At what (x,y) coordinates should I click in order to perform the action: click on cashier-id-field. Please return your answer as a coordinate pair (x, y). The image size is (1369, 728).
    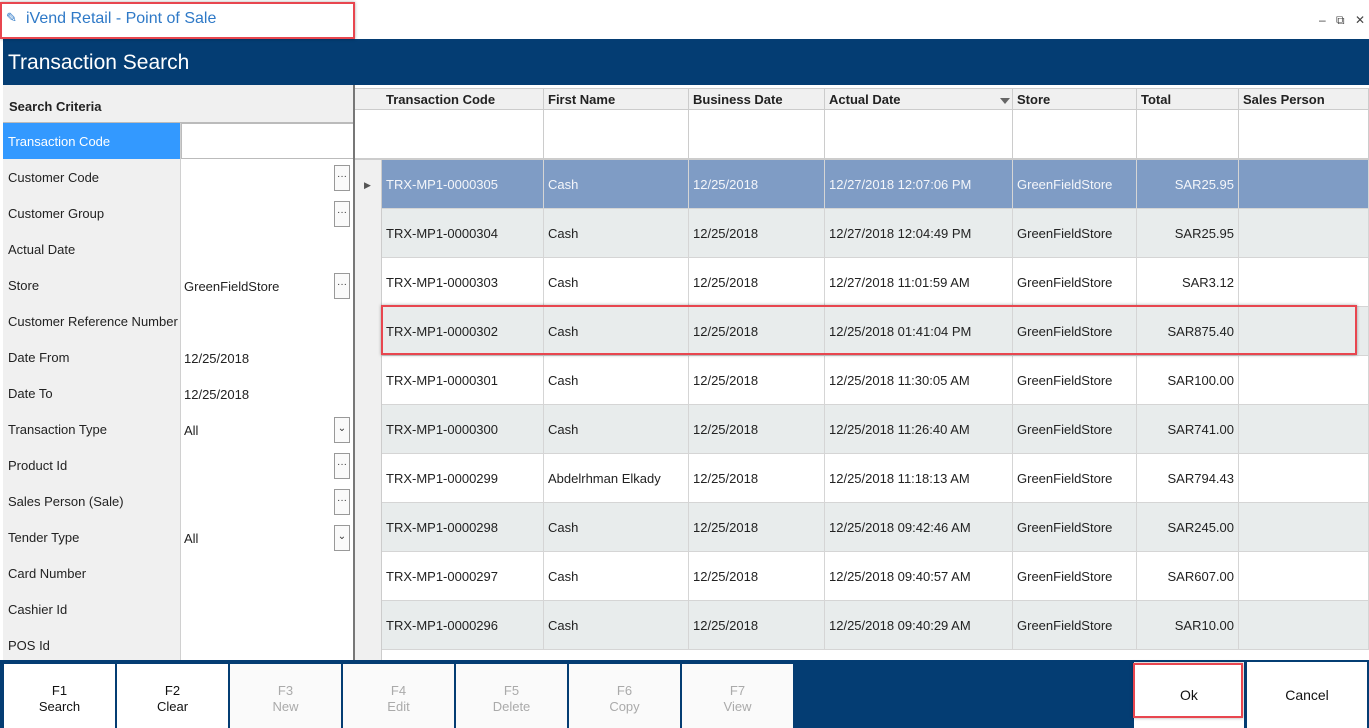
    Looking at the image, I should click on (267, 609).